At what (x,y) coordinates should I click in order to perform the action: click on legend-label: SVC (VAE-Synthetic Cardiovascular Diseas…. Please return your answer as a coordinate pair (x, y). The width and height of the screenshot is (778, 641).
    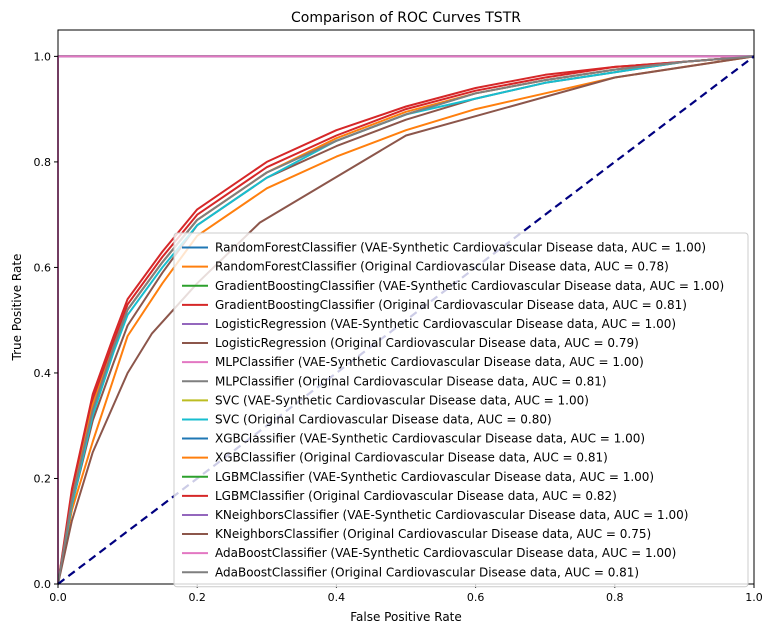
    Looking at the image, I should click on (402, 400).